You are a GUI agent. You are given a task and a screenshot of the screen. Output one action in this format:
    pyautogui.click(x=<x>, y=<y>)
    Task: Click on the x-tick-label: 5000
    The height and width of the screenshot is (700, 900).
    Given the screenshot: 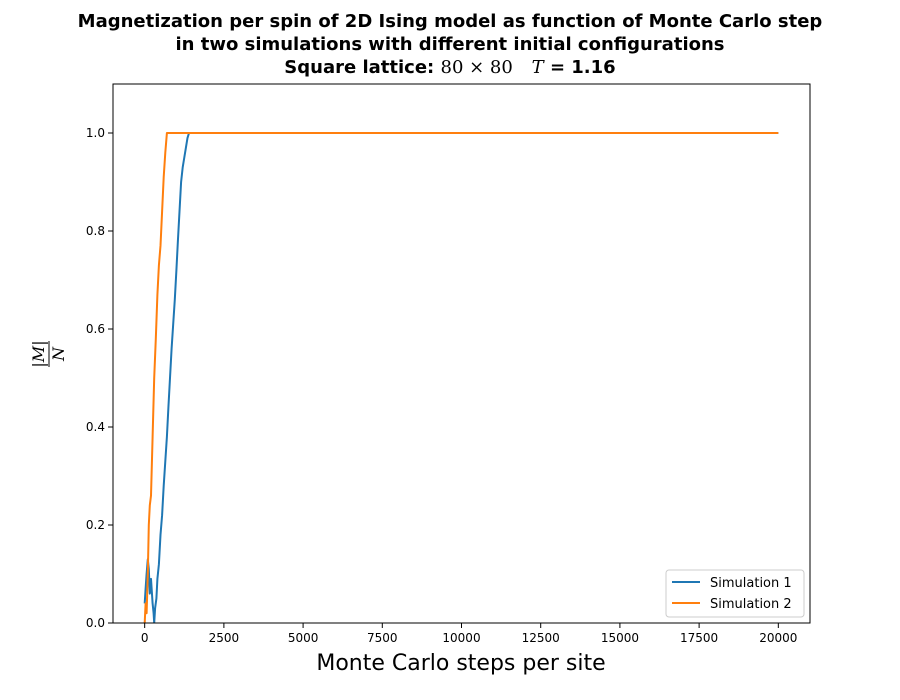 What is the action you would take?
    pyautogui.click(x=303, y=638)
    